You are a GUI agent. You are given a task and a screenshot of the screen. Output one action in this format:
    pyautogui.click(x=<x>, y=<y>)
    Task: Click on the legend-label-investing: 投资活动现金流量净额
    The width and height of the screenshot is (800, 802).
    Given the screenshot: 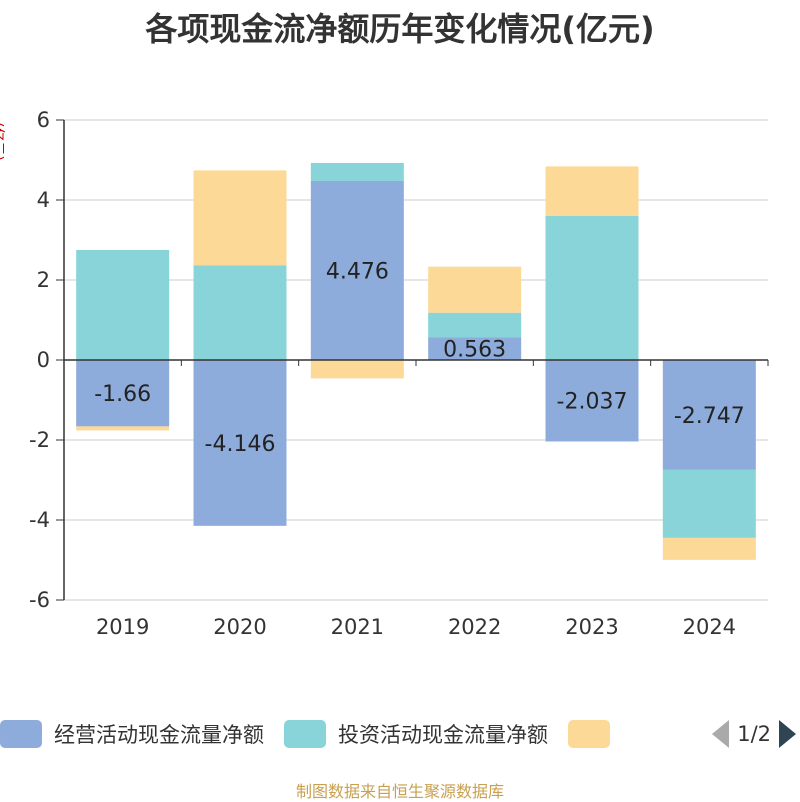 What is the action you would take?
    pyautogui.click(x=443, y=735)
    